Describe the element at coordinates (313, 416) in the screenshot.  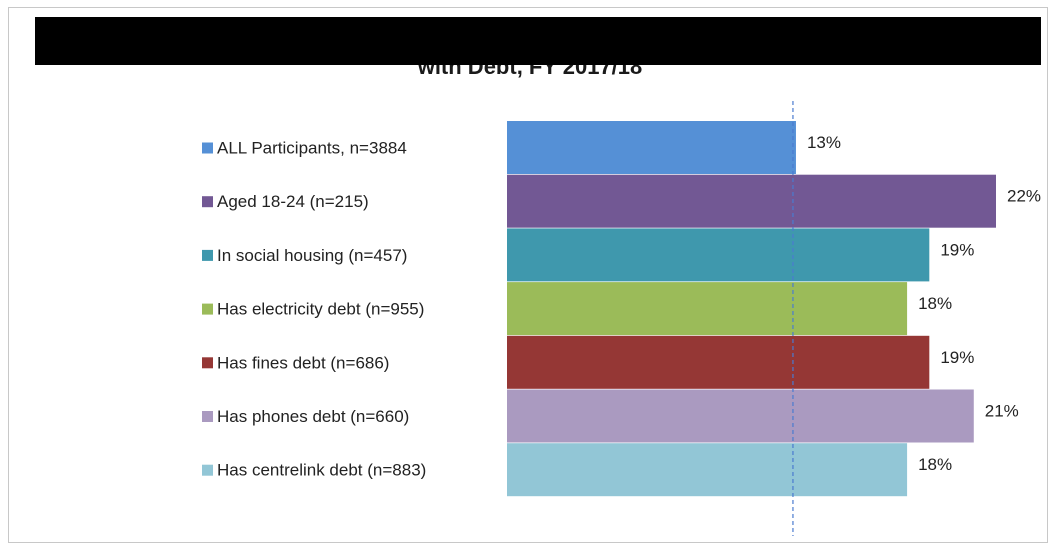
I see `category-label-6: Has phones debt (n=660)` at that location.